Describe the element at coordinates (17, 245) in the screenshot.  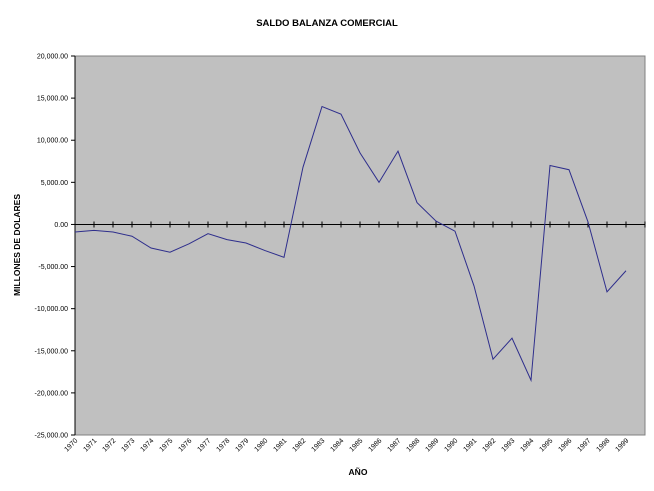
I see `y-axis-label: MILLONES DE DOLARES` at that location.